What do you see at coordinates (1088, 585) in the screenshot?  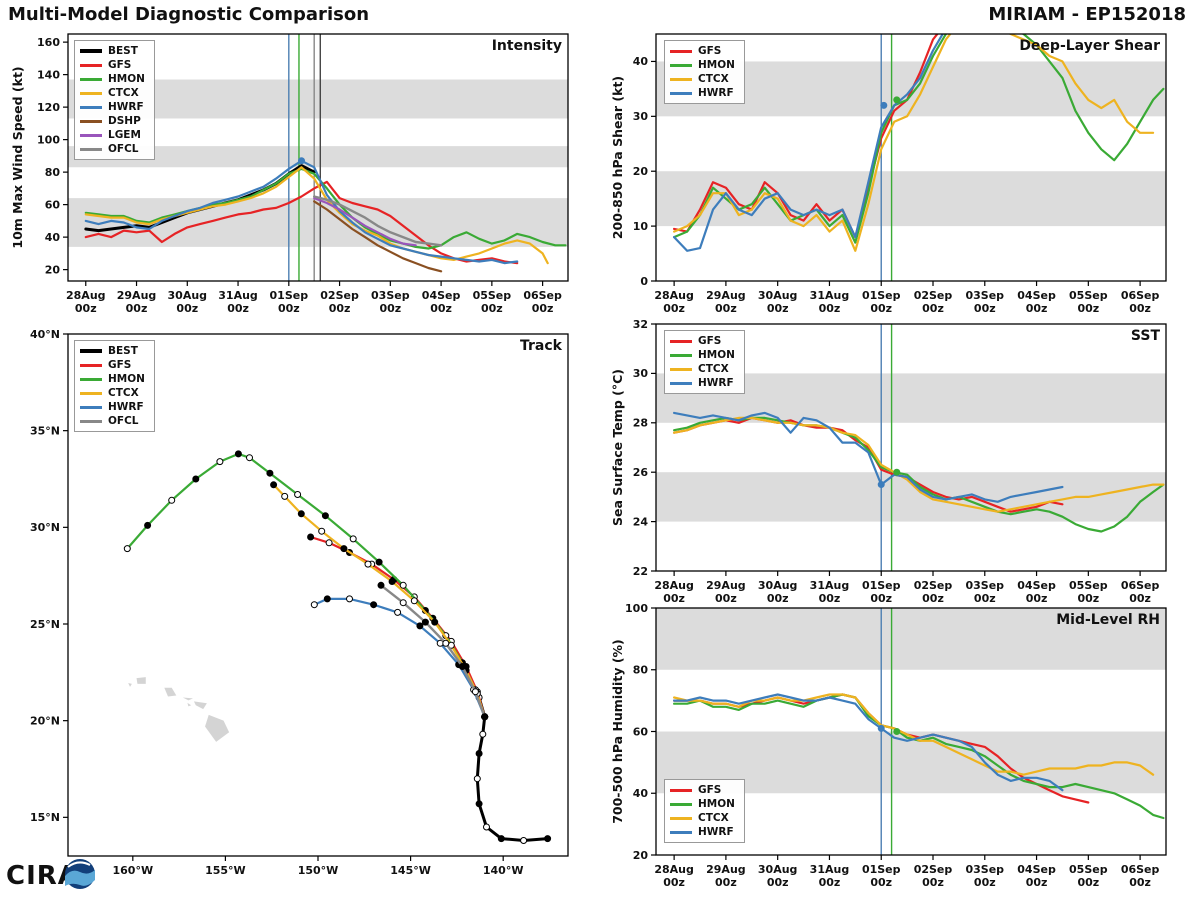 I see `x-tick-label: 05Sep` at bounding box center [1088, 585].